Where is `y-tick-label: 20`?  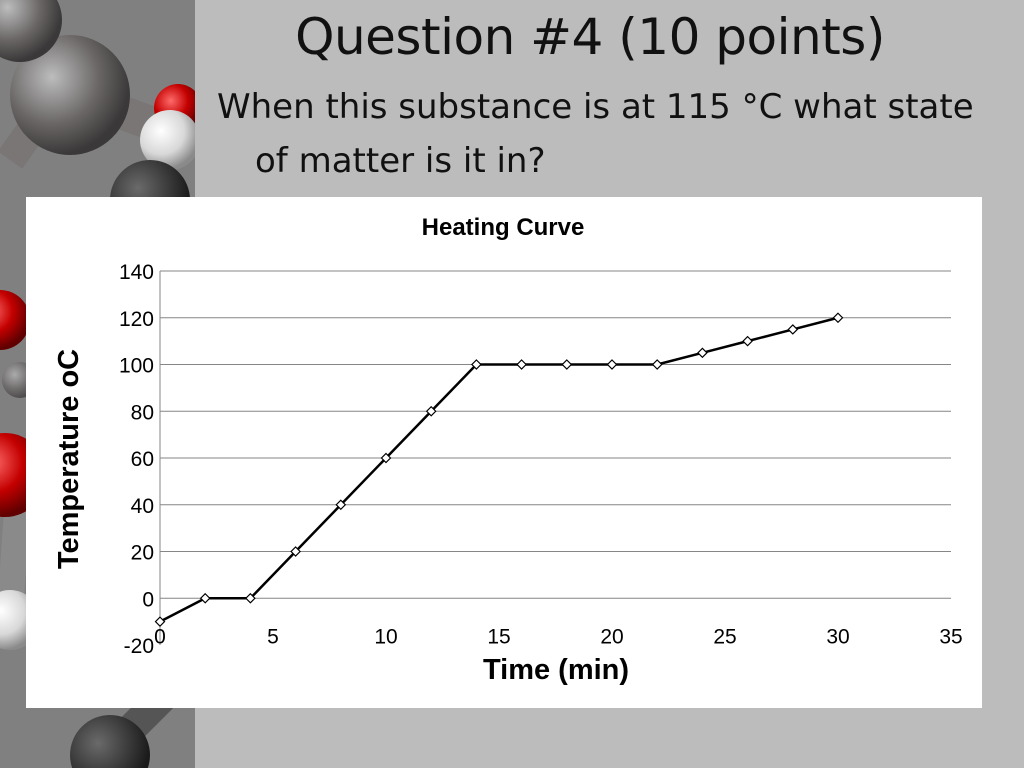
y-tick-label: 20 is located at coordinates (142, 553).